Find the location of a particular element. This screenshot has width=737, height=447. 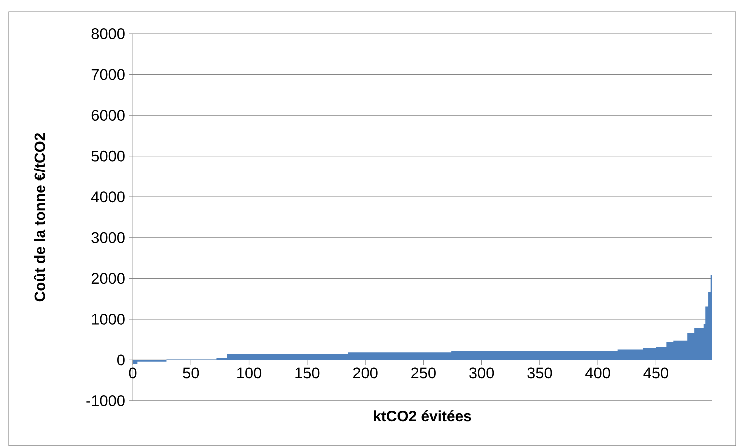

y-tick-label: 0 is located at coordinates (121, 360).